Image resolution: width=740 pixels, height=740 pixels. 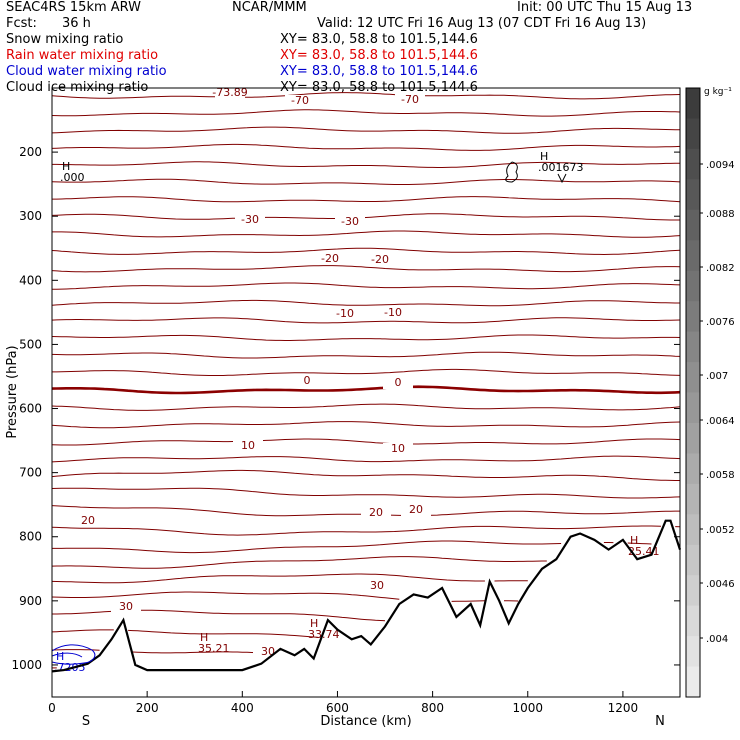 I want to click on colorbar-frame, so click(x=693, y=392).